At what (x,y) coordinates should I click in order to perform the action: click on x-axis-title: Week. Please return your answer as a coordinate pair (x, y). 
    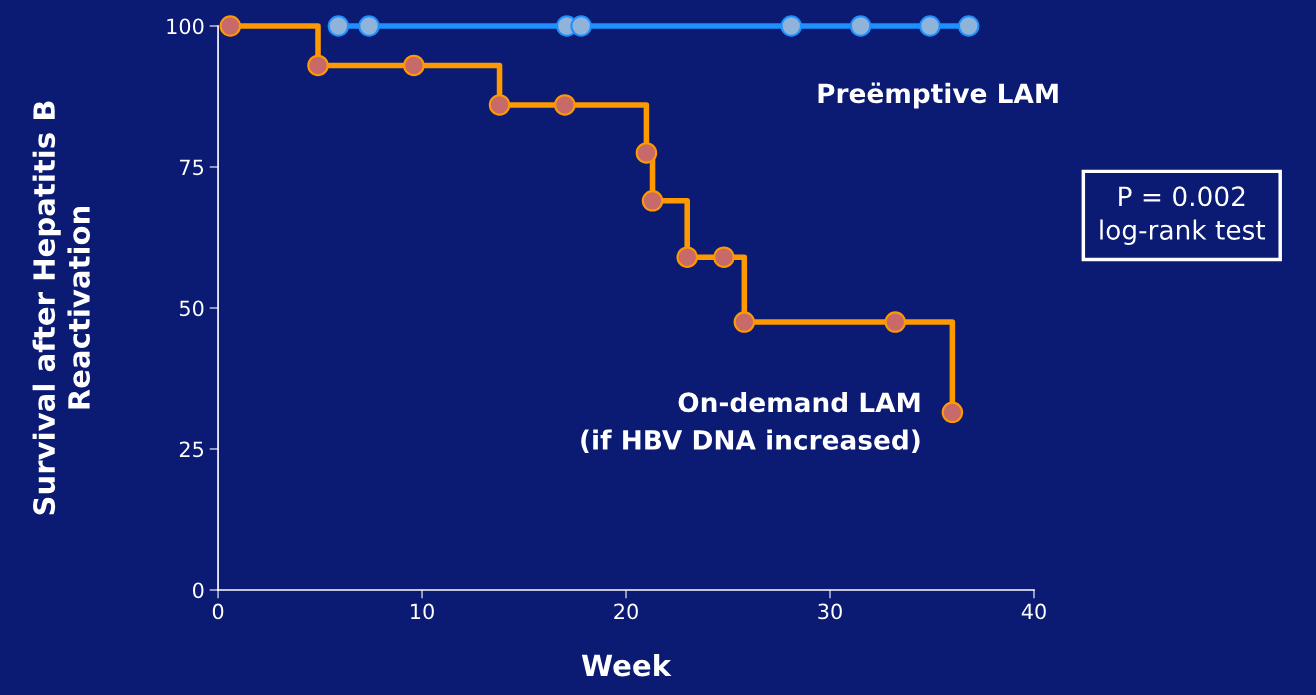
    Looking at the image, I should click on (626, 665).